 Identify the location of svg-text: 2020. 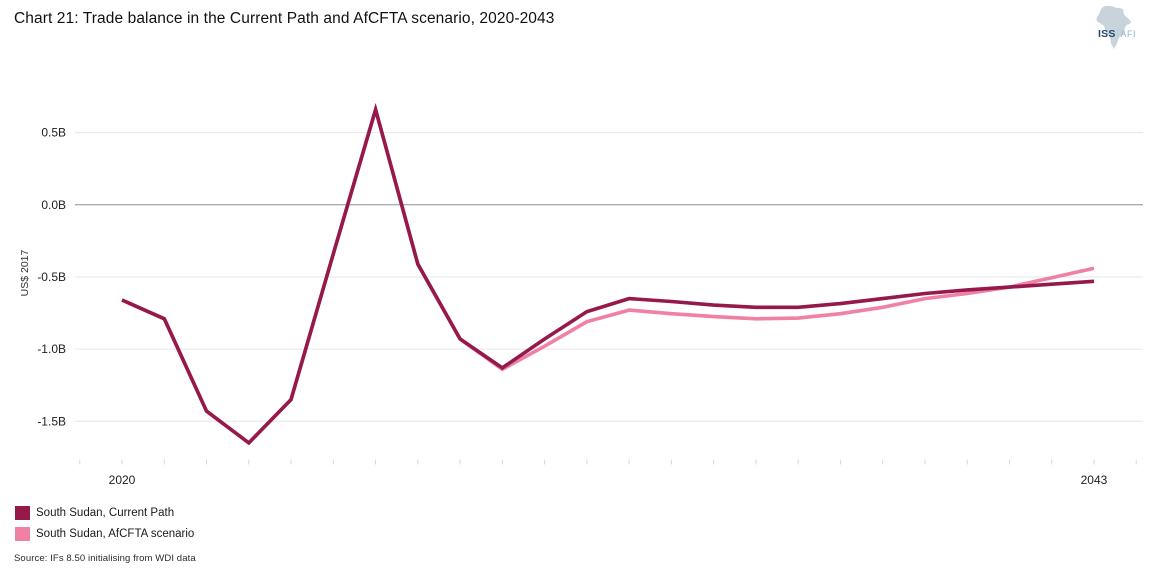
(122, 480).